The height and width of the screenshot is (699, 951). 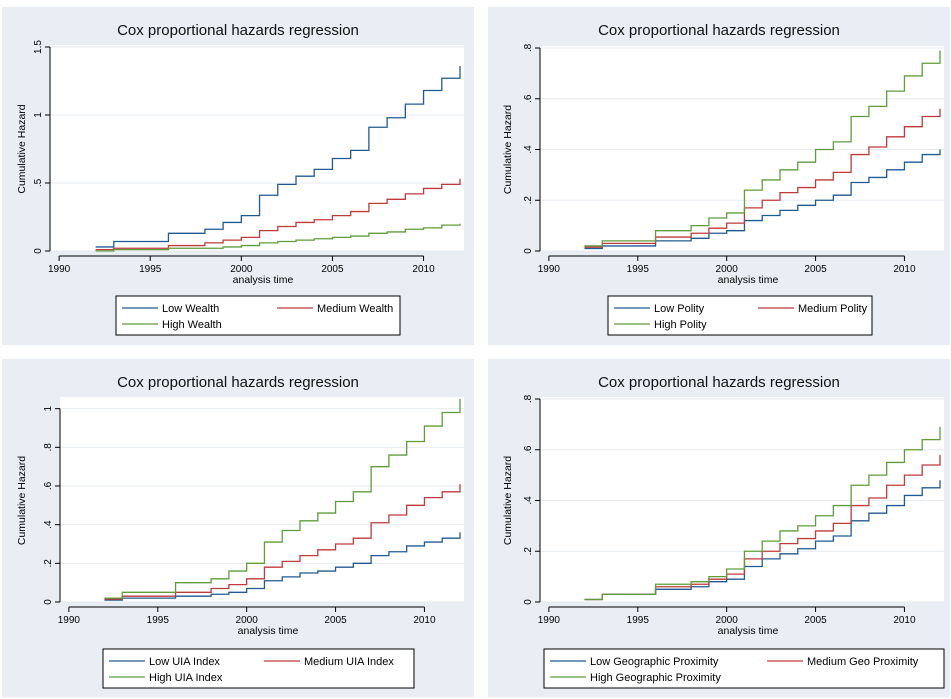 I want to click on legend-label: Low Geographic Proximity, so click(x=654, y=662).